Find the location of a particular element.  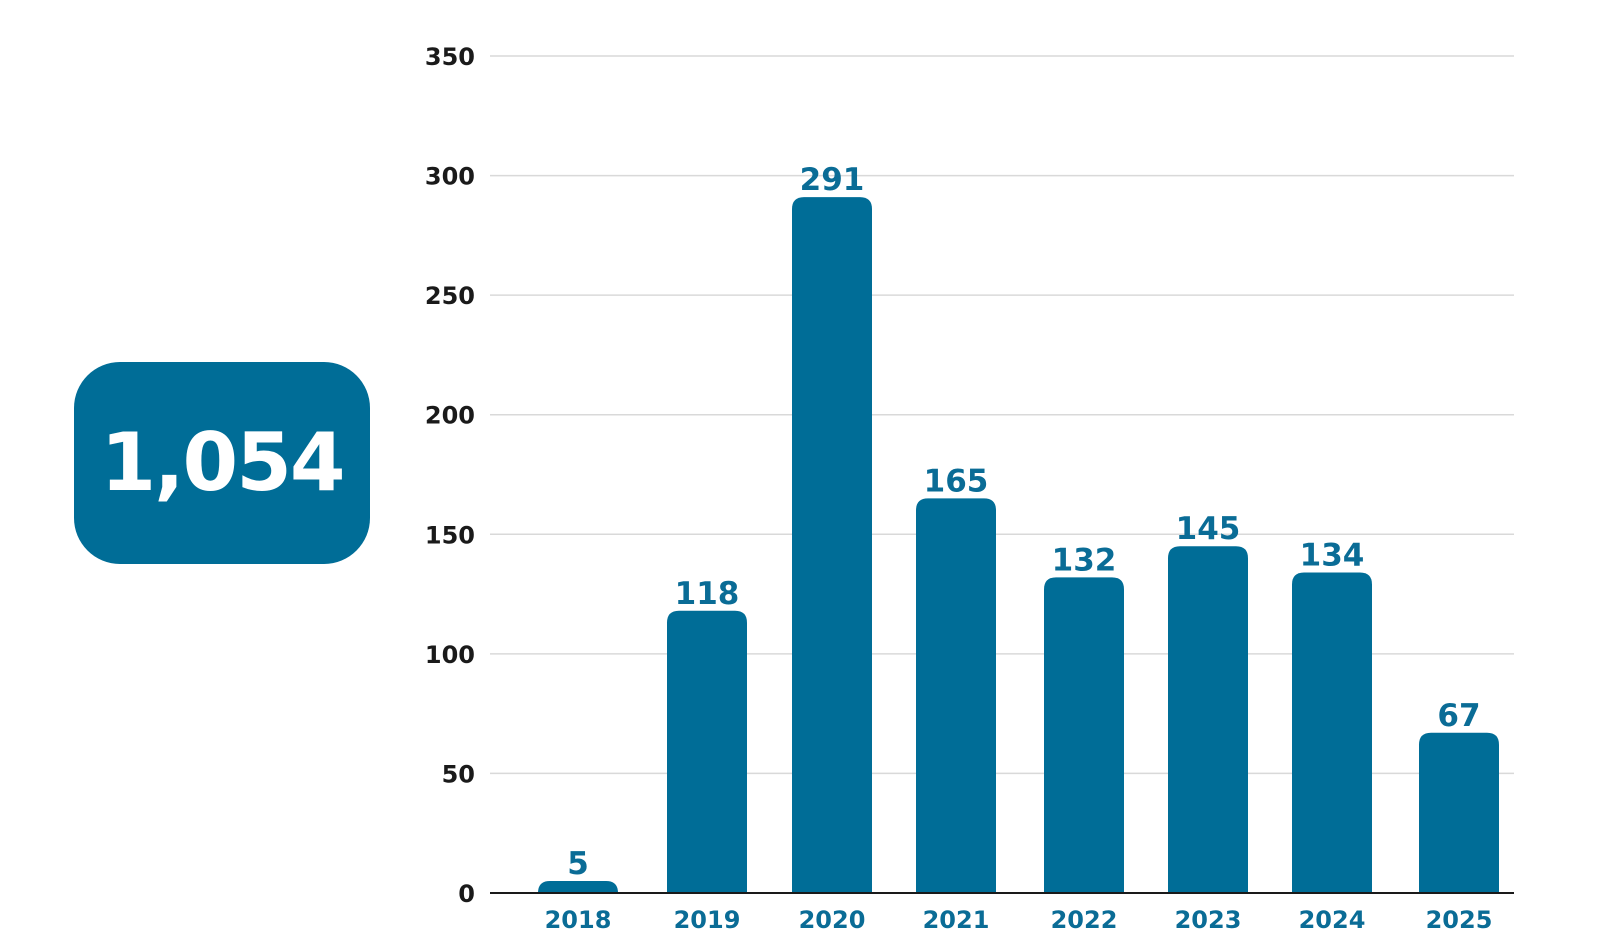

y-tick-label: 350 is located at coordinates (450, 57).